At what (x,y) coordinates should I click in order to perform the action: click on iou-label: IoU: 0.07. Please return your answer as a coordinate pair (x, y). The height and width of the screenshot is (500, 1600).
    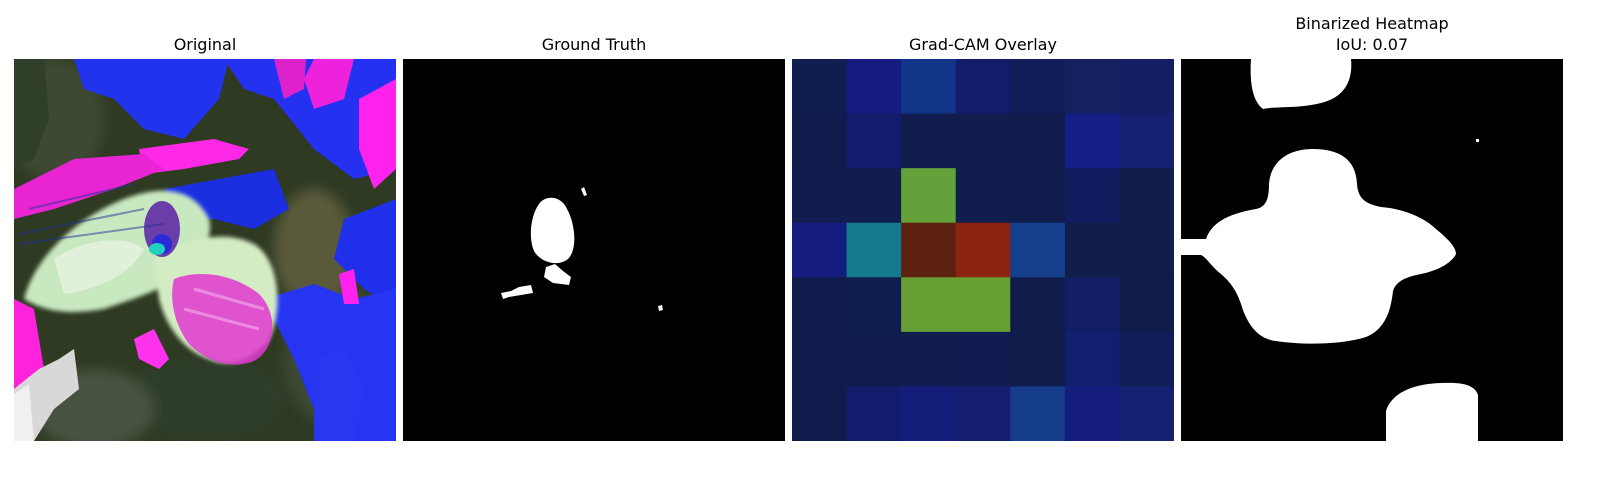
    Looking at the image, I should click on (1372, 44).